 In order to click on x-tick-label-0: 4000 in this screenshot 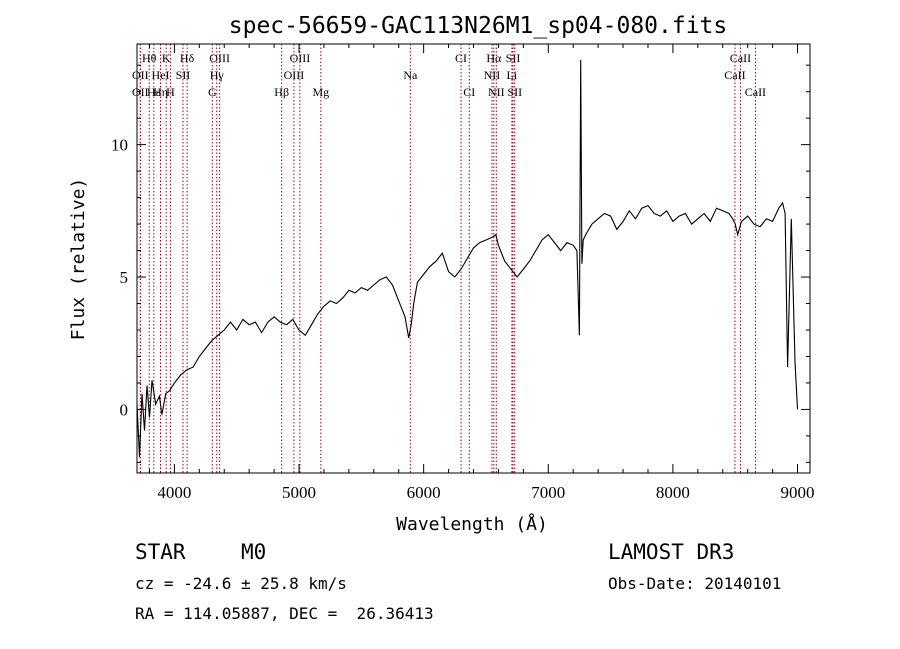, I will do `click(174, 492)`.